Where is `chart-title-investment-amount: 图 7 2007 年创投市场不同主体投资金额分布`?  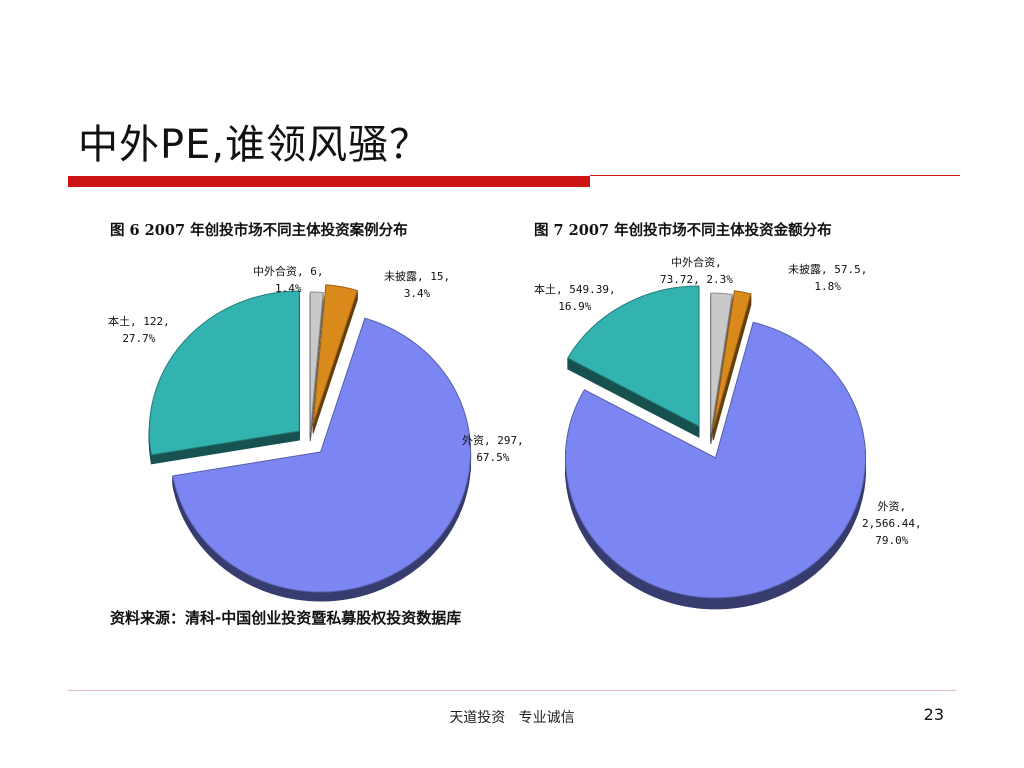 chart-title-investment-amount: 图 7 2007 年创投市场不同主体投资金额分布 is located at coordinates (683, 230).